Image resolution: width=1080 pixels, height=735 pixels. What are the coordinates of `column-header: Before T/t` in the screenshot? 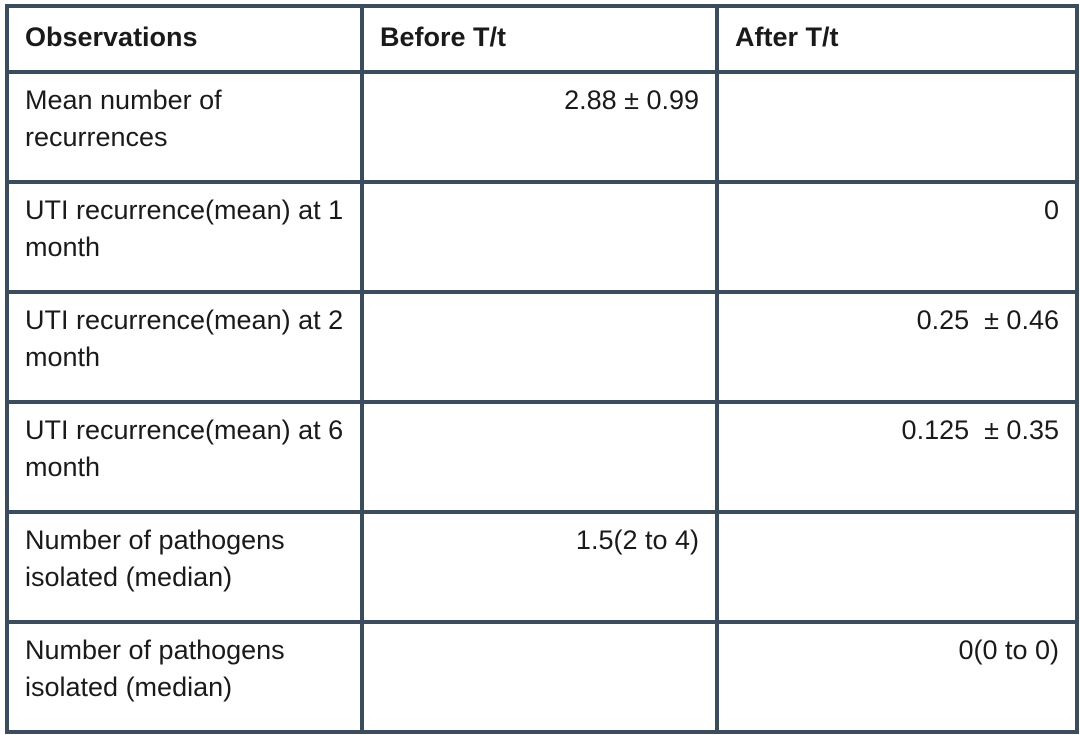 It's located at (539, 39).